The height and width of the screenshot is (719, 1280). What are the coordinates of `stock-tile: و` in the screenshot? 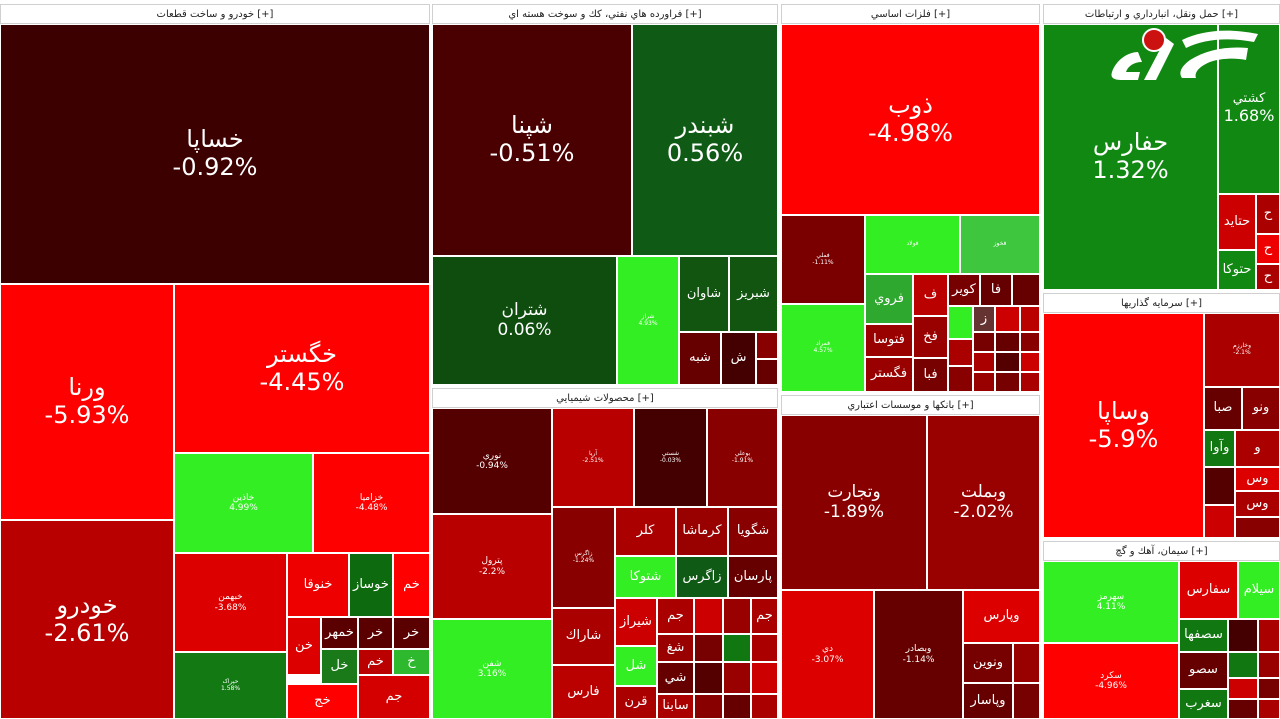 It's located at (1257, 448).